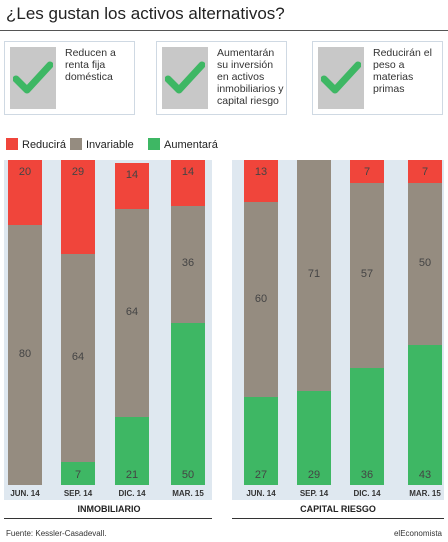 This screenshot has width=448, height=542. I want to click on bar-invariable-1-3-column: 43 50 7, so click(425, 322).